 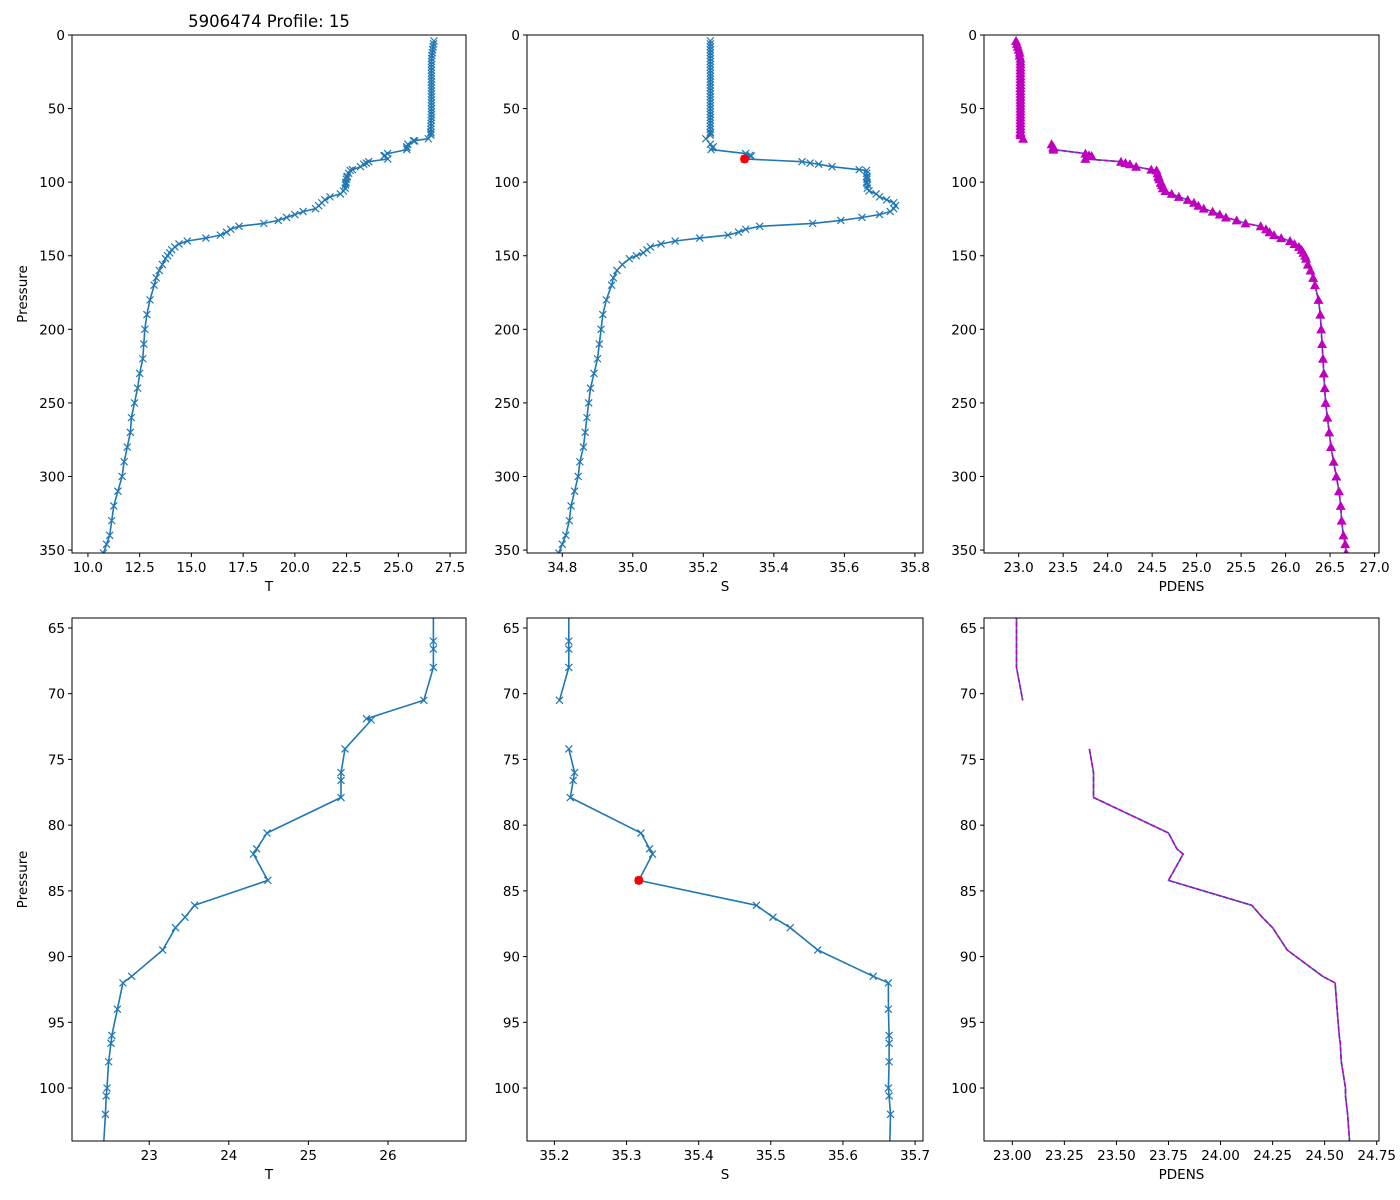 What do you see at coordinates (915, 1156) in the screenshot?
I see `x-tick-label: 35.7` at bounding box center [915, 1156].